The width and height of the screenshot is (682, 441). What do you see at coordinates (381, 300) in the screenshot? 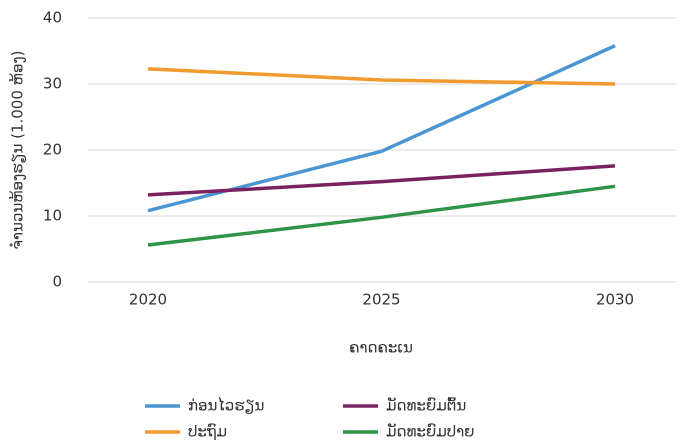
I see `x-tick-label: 2025` at bounding box center [381, 300].